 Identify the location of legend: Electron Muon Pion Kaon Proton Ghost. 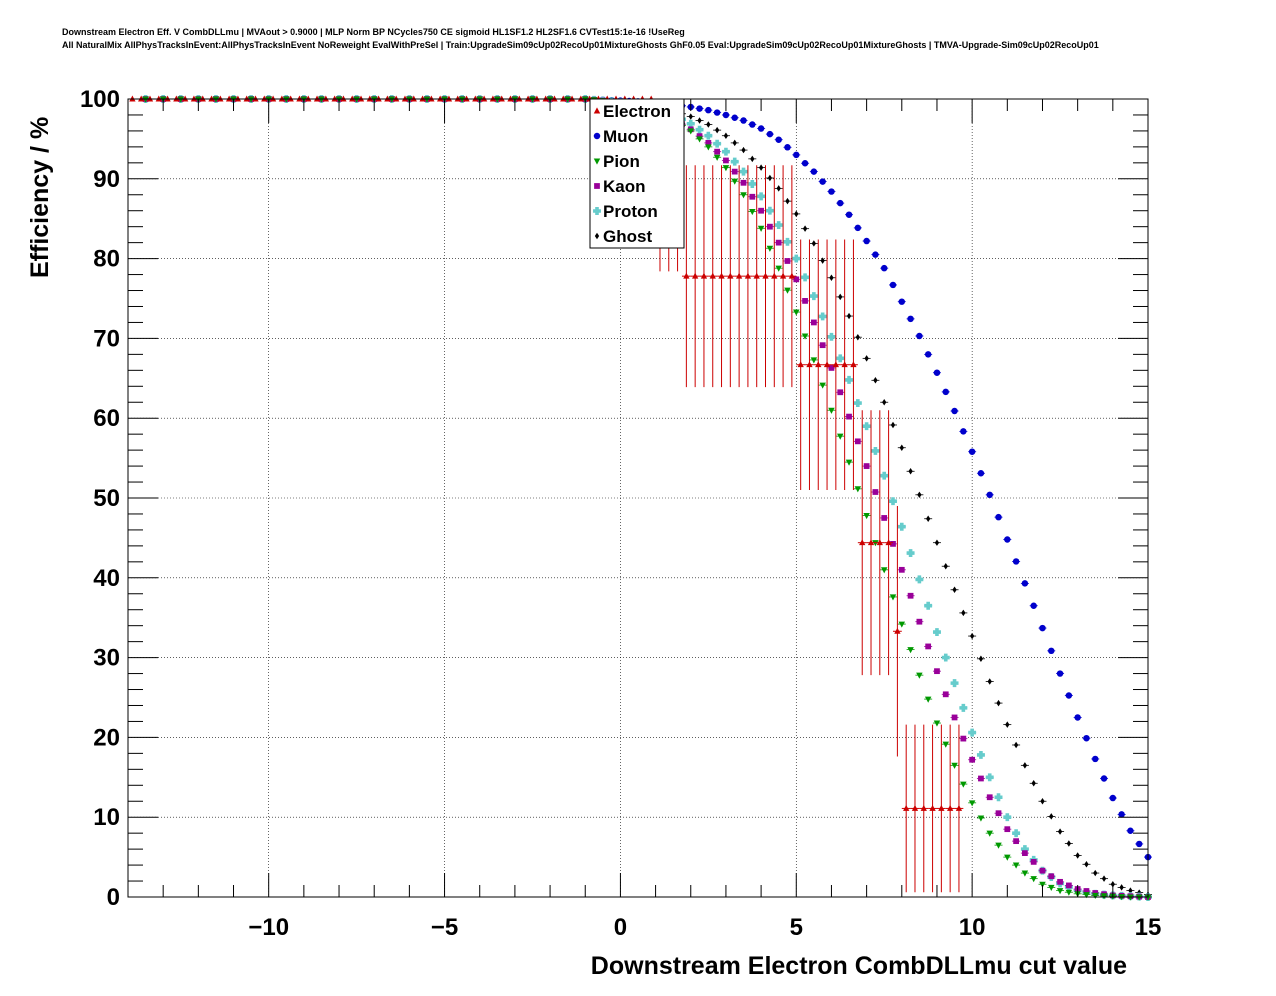
(637, 173).